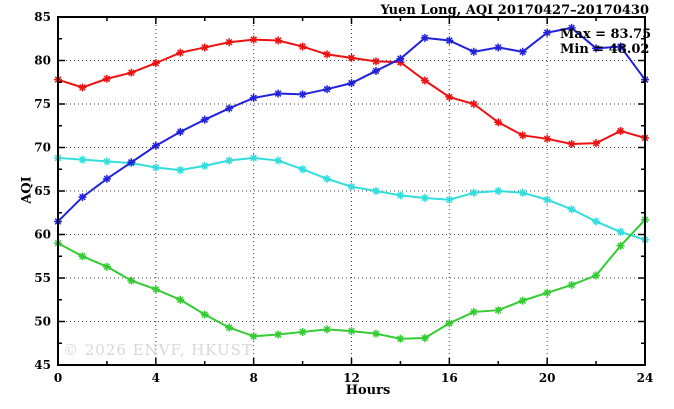 This screenshot has width=674, height=409. Describe the element at coordinates (27, 190) in the screenshot. I see `y-axis-title: AQI` at that location.